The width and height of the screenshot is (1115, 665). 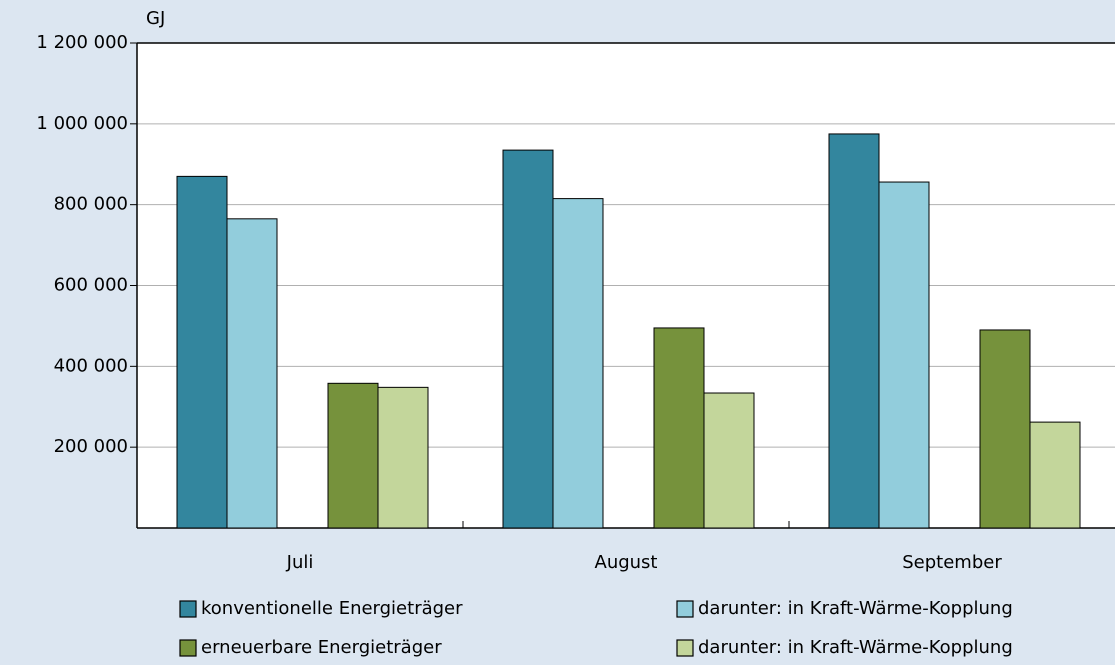 What do you see at coordinates (91, 285) in the screenshot?
I see `y-tick-label: 600 000` at bounding box center [91, 285].